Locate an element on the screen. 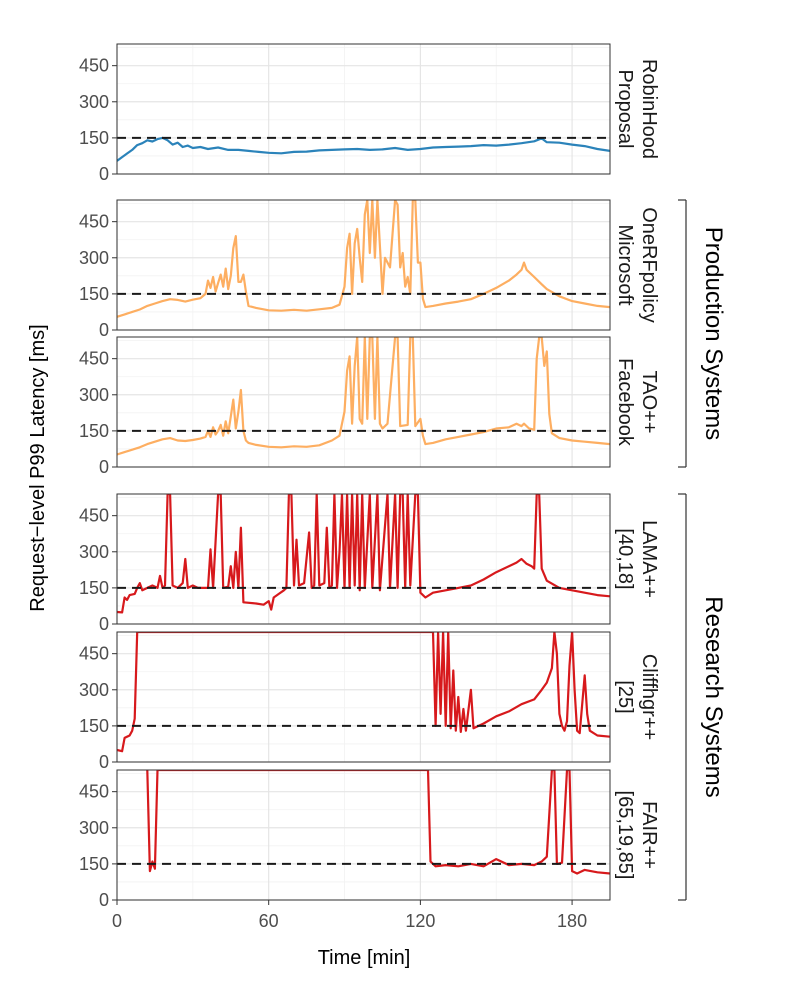  panel-3: 0 150 300 450 LAMA++[40,18] is located at coordinates (369, 563).